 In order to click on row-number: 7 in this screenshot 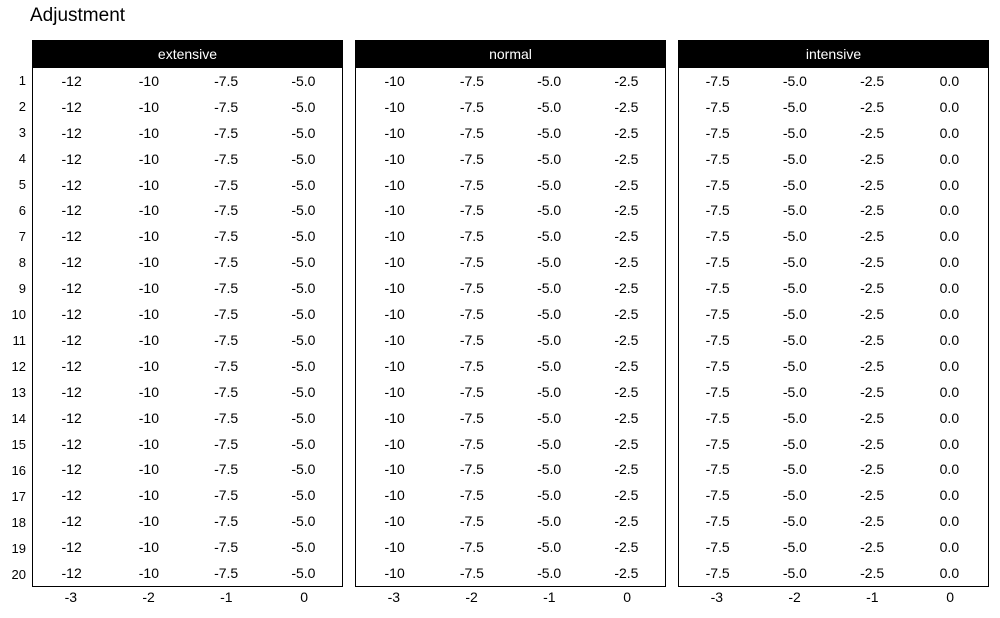, I will do `click(22, 237)`.